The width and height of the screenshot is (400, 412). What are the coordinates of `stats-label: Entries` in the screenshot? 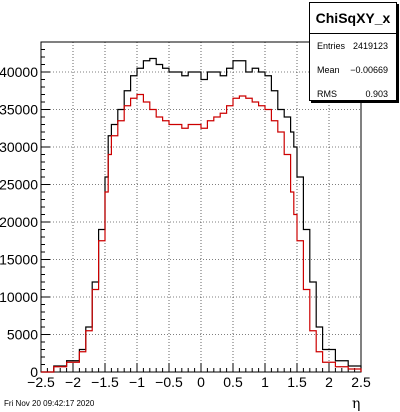 It's located at (331, 46).